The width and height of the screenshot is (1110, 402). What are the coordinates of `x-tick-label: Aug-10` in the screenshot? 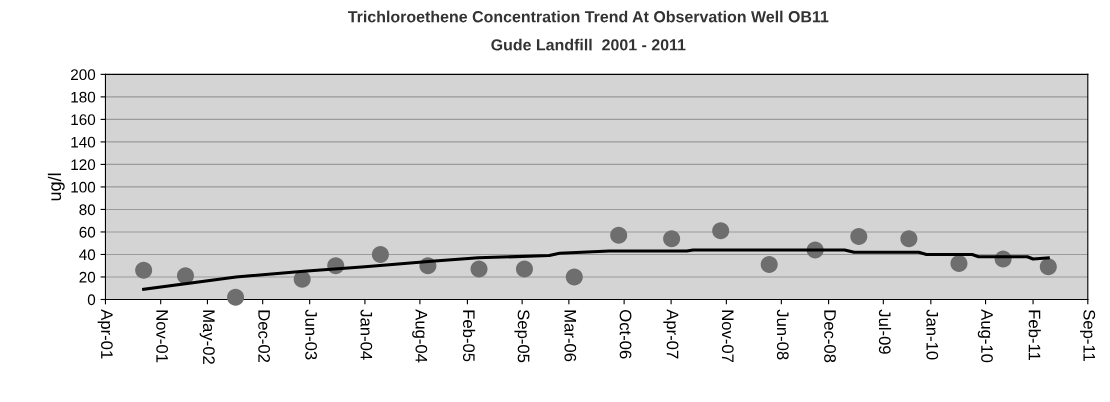 It's located at (985, 336).